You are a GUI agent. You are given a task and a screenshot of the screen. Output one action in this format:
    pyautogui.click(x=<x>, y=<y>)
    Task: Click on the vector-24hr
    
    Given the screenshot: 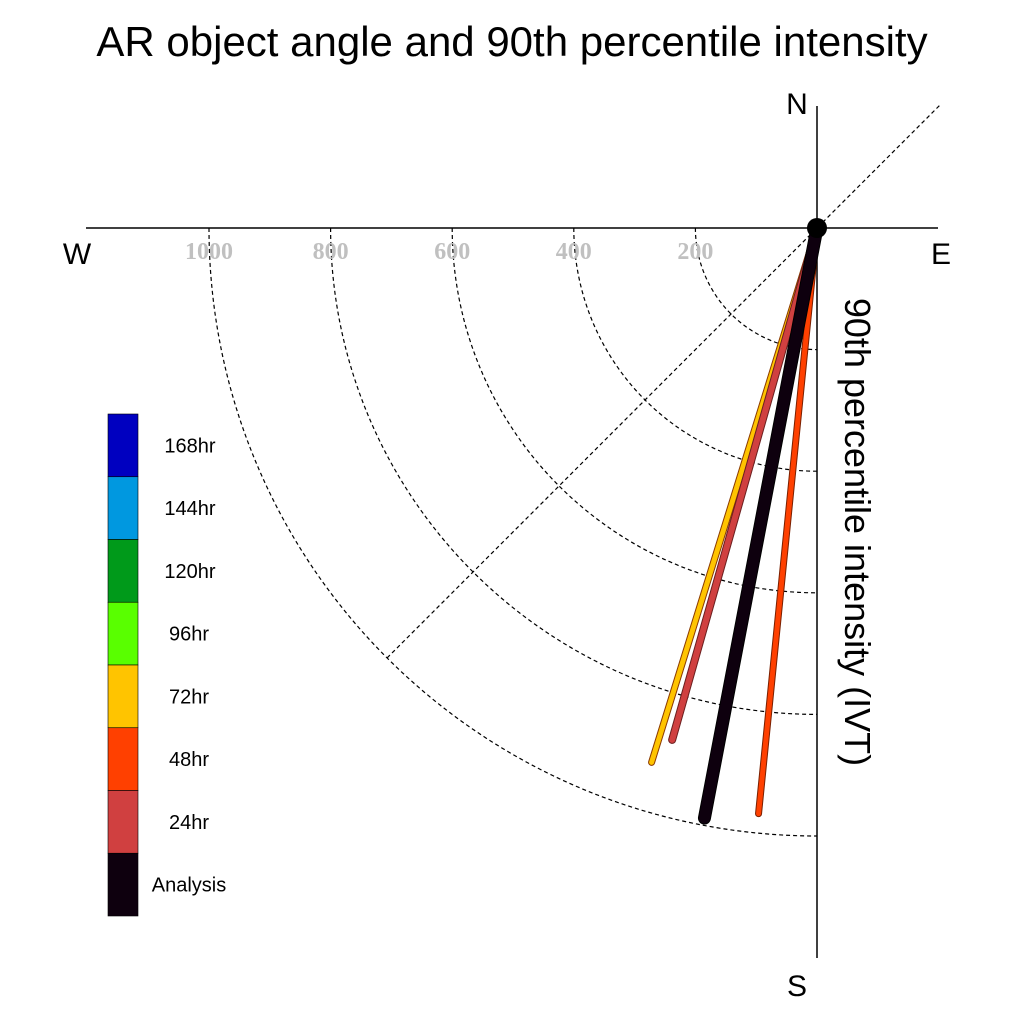 What is the action you would take?
    pyautogui.click(x=744, y=484)
    